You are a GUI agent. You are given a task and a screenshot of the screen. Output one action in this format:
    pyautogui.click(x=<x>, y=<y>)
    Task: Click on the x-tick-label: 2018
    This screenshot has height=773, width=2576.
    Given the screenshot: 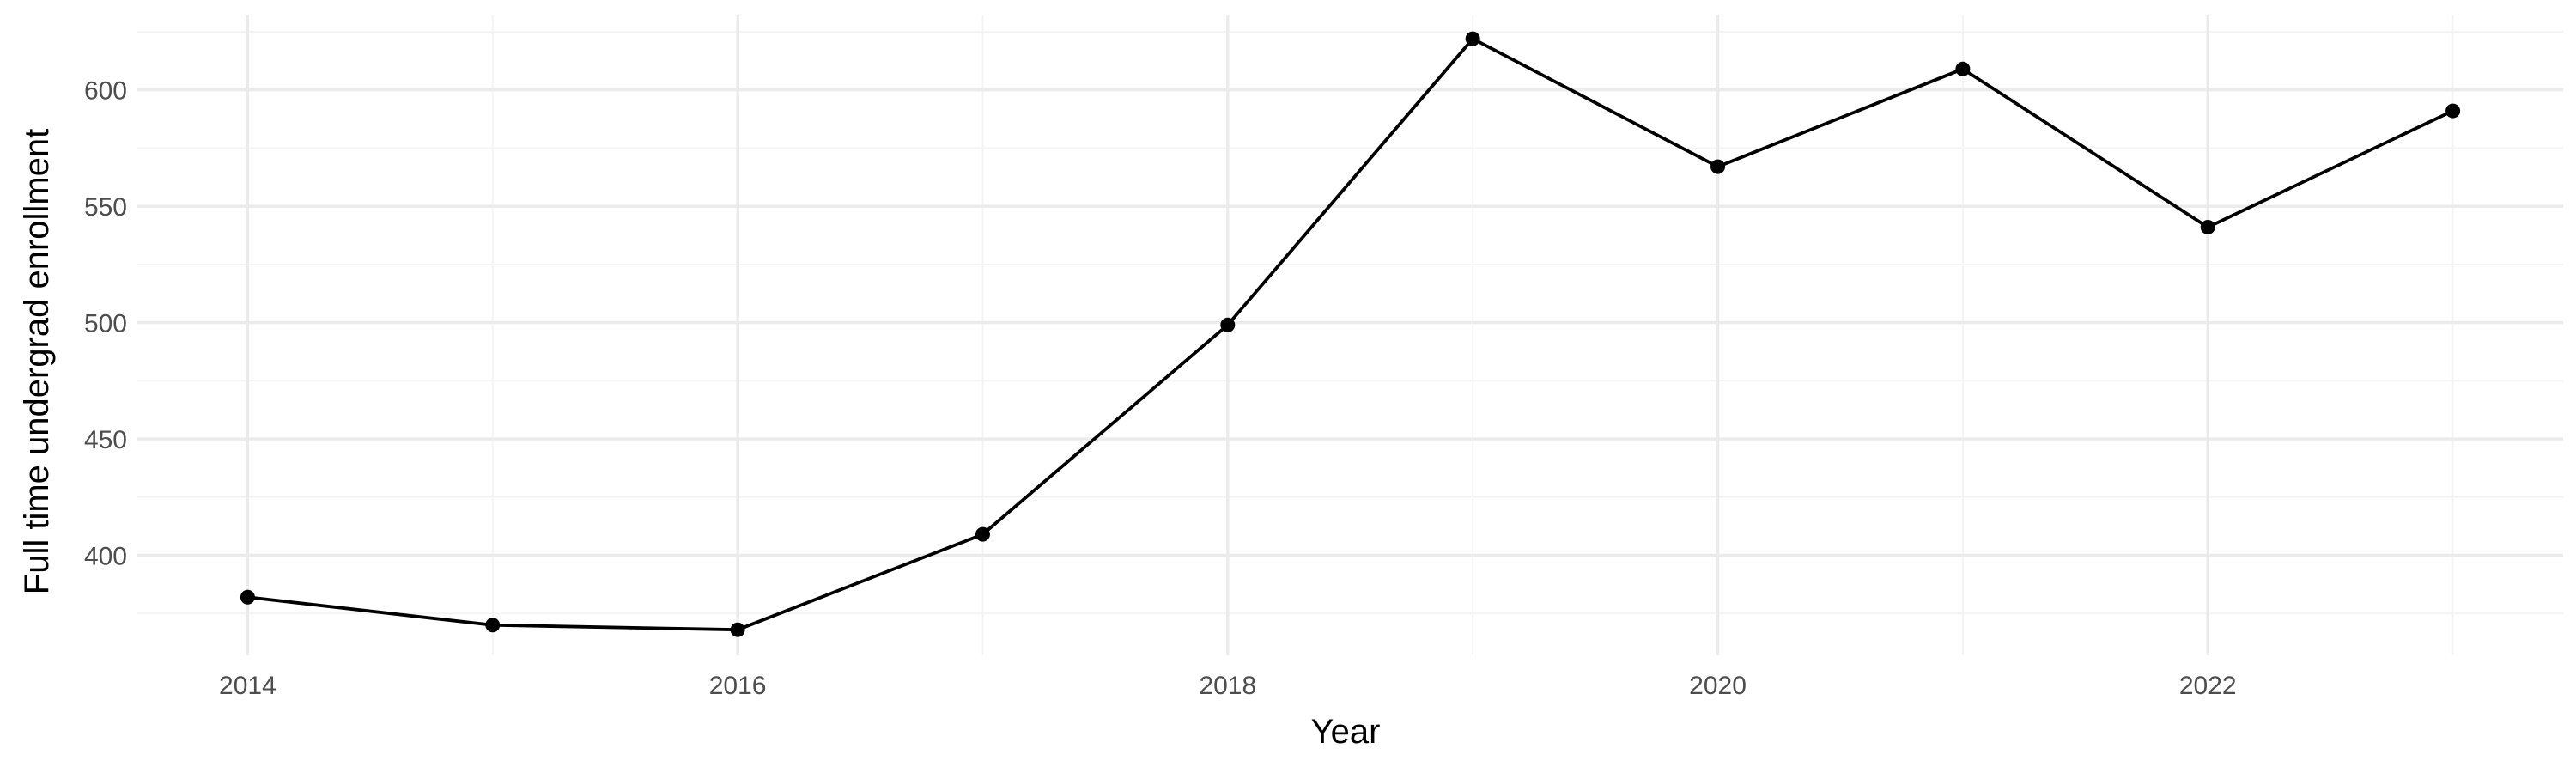 What is the action you would take?
    pyautogui.click(x=1228, y=686)
    